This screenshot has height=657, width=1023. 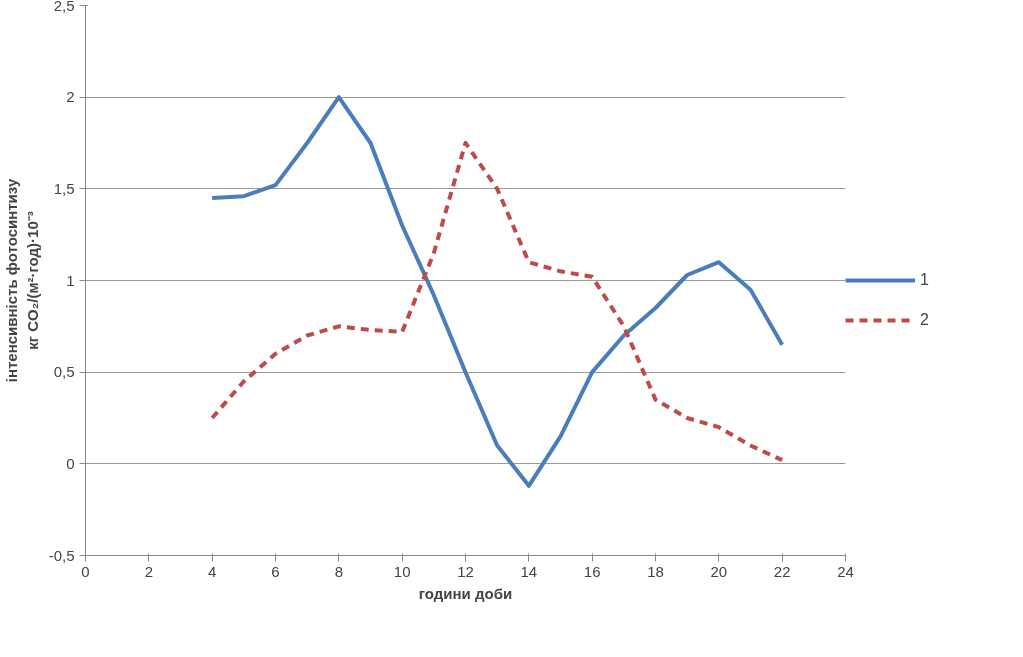 What do you see at coordinates (402, 571) in the screenshot?
I see `x-tick-label: 10` at bounding box center [402, 571].